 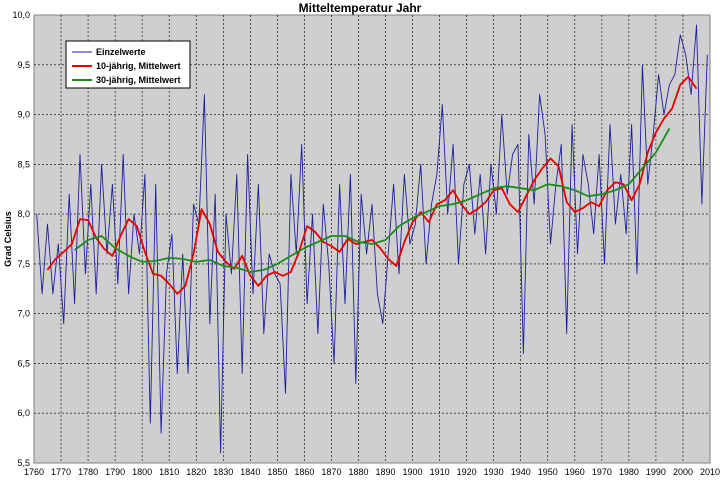 I want to click on x-tick-label: 1990, so click(x=656, y=472).